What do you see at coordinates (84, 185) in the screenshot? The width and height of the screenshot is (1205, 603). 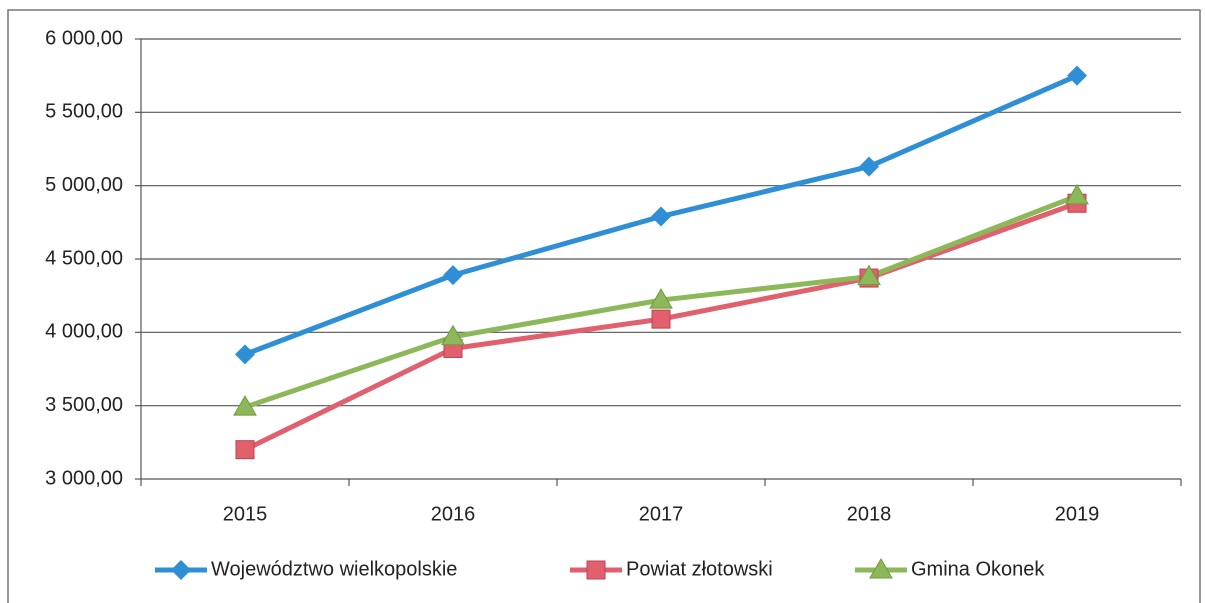 I see `y-tick-label: 5 000,00` at bounding box center [84, 185].